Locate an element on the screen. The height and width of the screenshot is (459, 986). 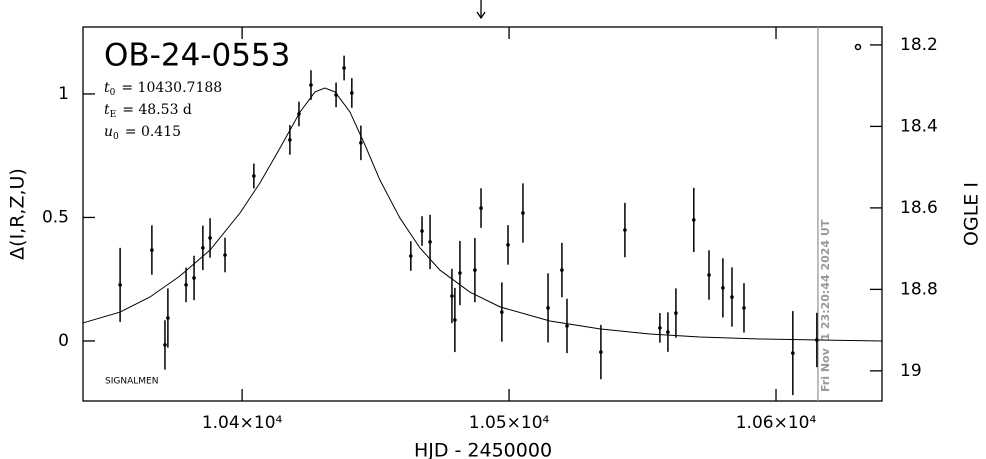
credit: SIGNALMEN is located at coordinates (131, 382).